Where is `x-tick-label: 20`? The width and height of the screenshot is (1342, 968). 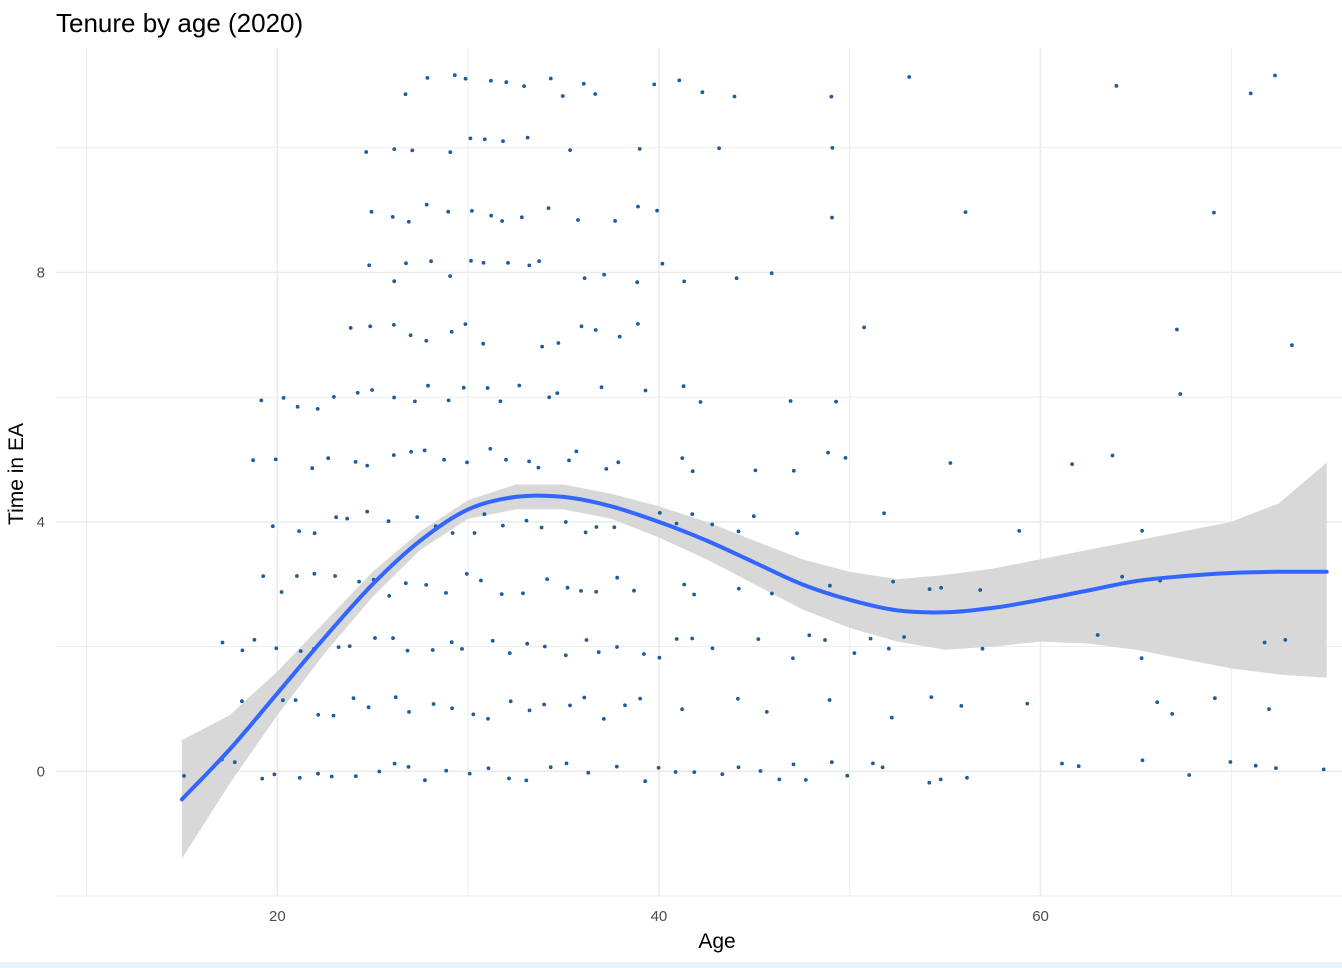 x-tick-label: 20 is located at coordinates (277, 916).